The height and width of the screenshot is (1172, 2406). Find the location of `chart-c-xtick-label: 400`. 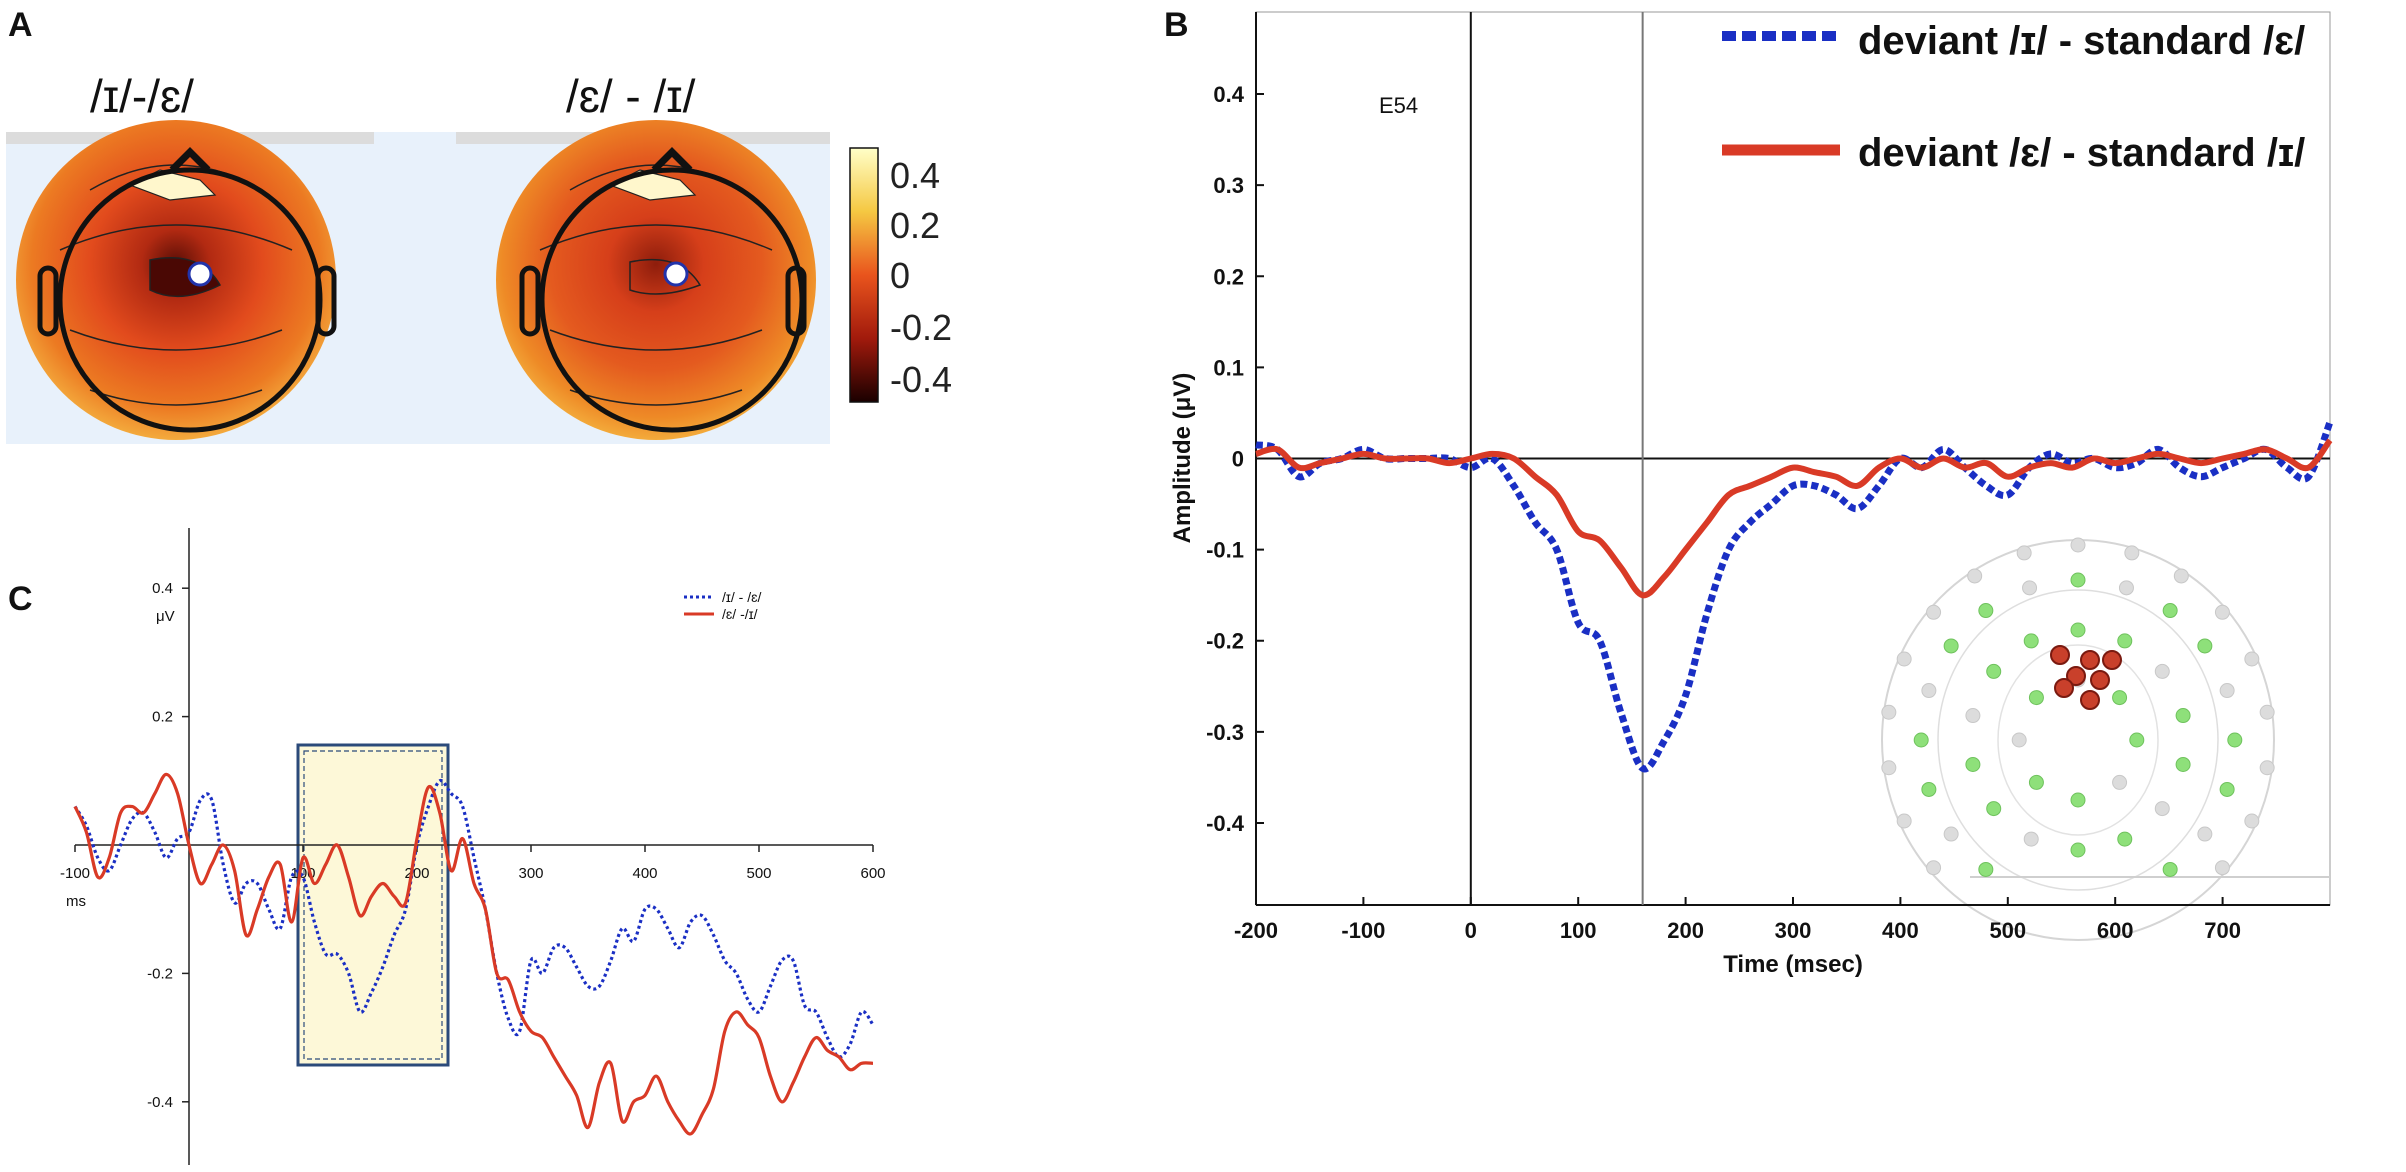

chart-c-xtick-label: 400 is located at coordinates (644, 873).